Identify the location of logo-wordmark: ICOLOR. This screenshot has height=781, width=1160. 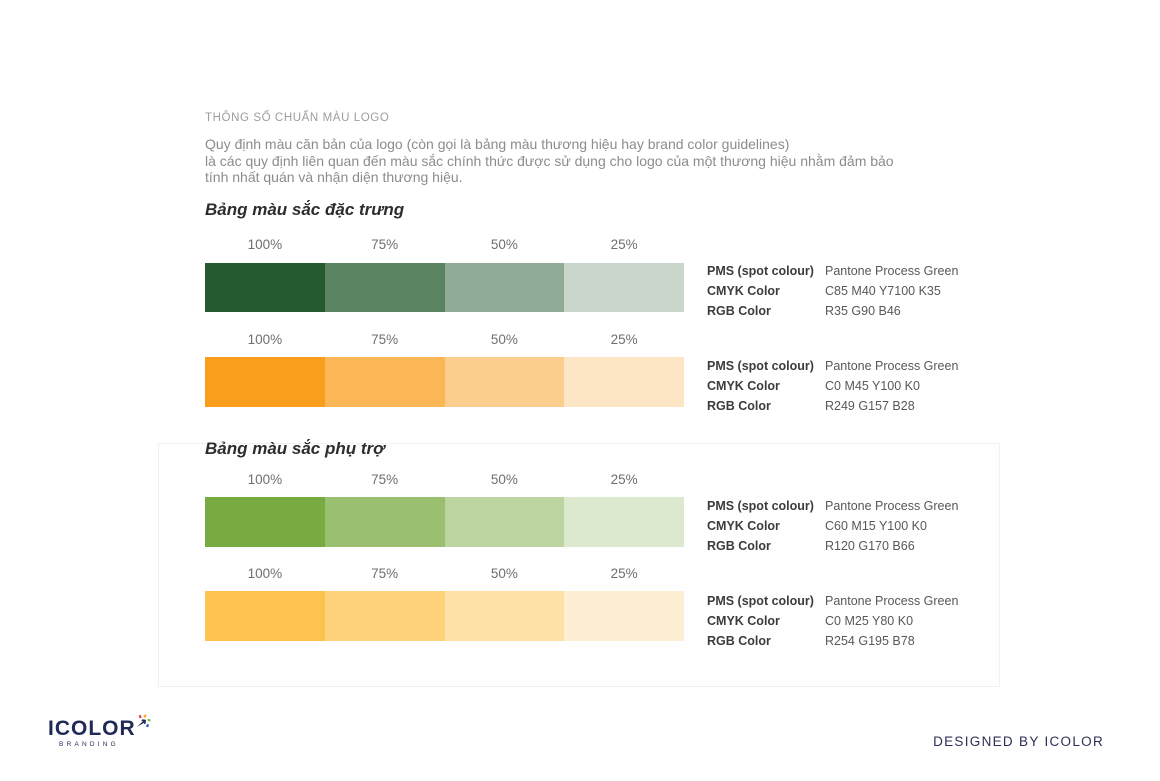
(92, 728).